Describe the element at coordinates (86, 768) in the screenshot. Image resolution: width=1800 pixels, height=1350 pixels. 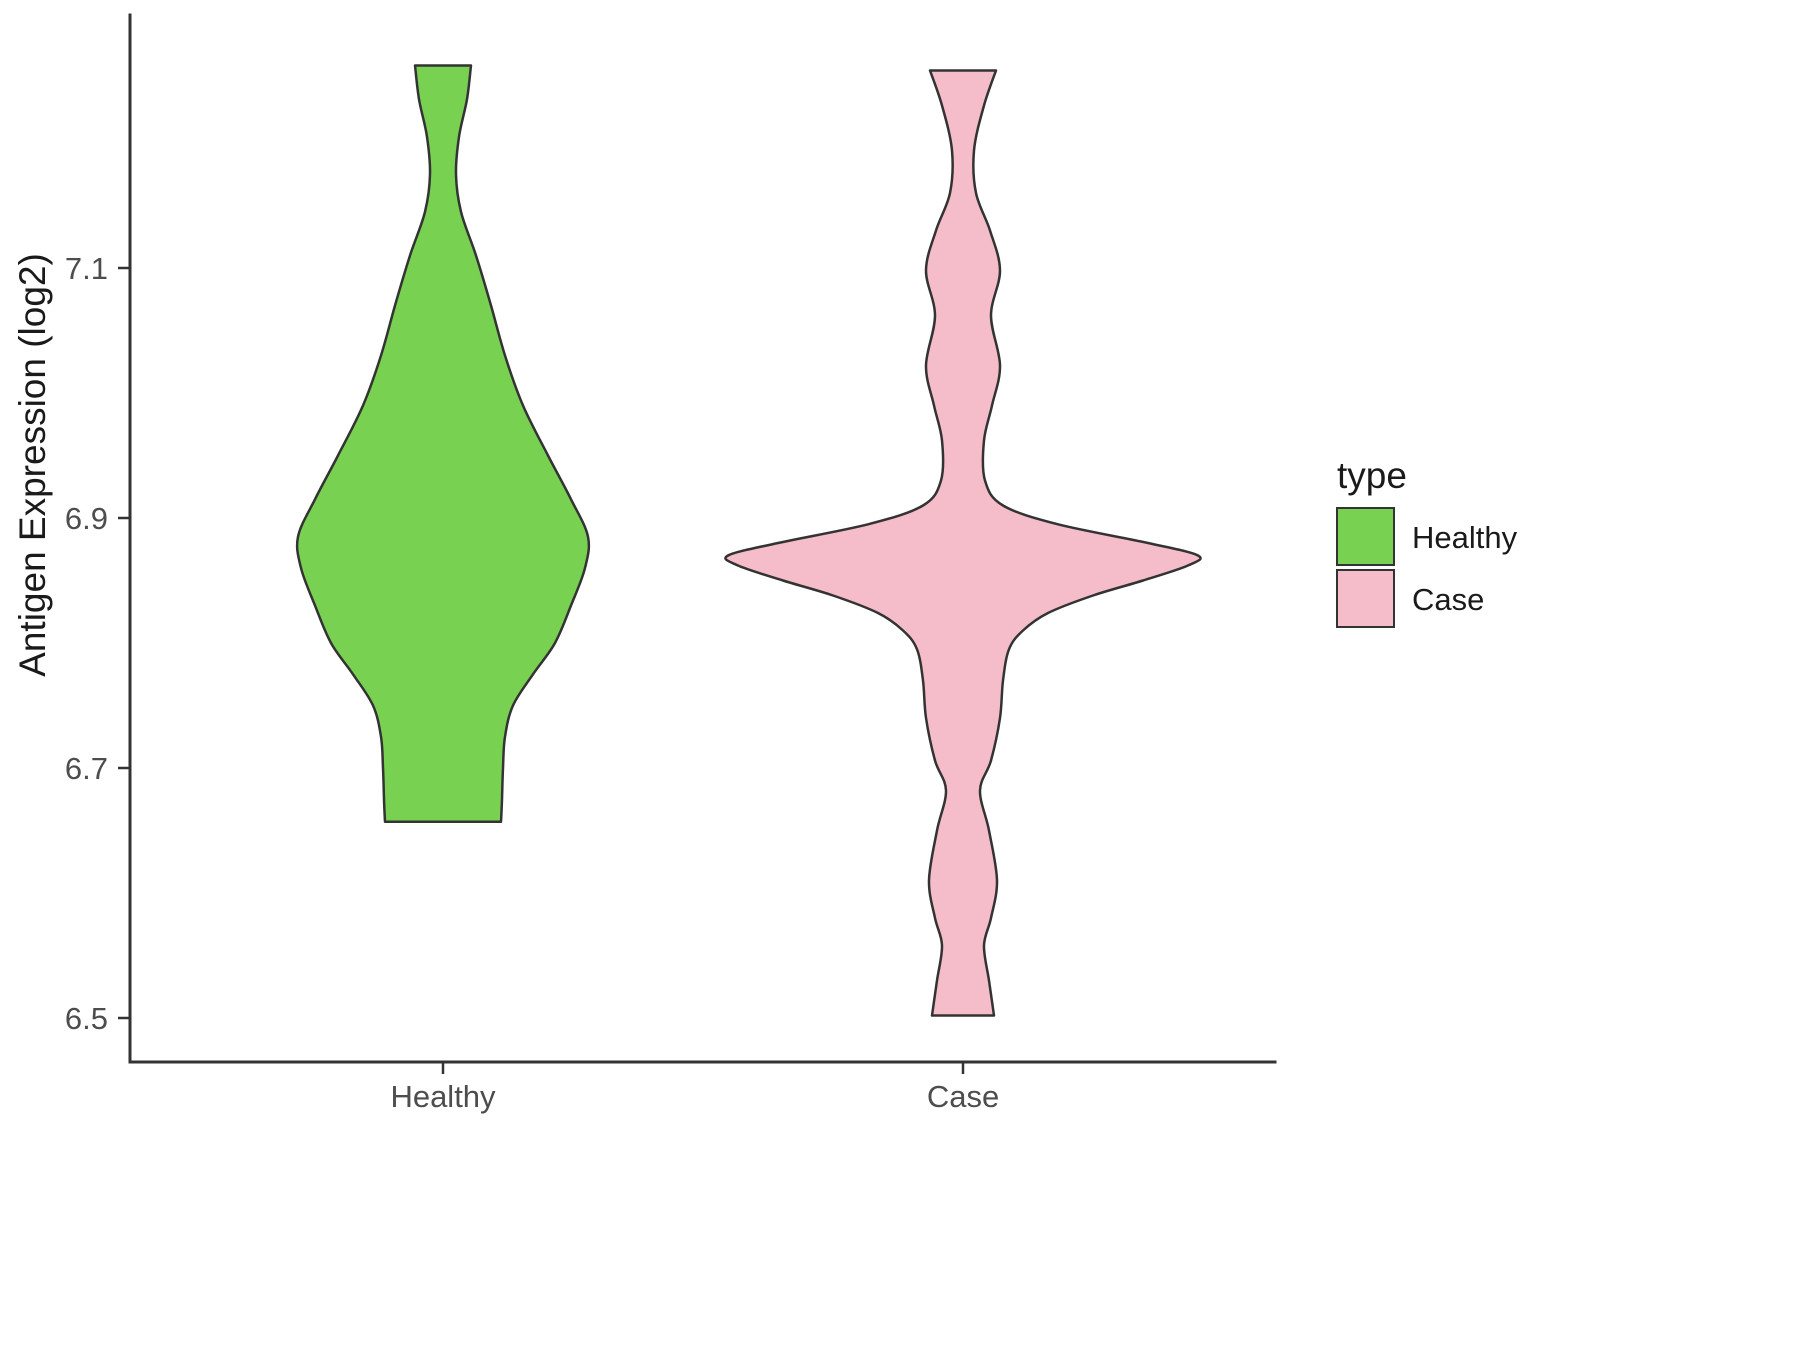
I see `y-tick-label-6-7: 6.7` at that location.